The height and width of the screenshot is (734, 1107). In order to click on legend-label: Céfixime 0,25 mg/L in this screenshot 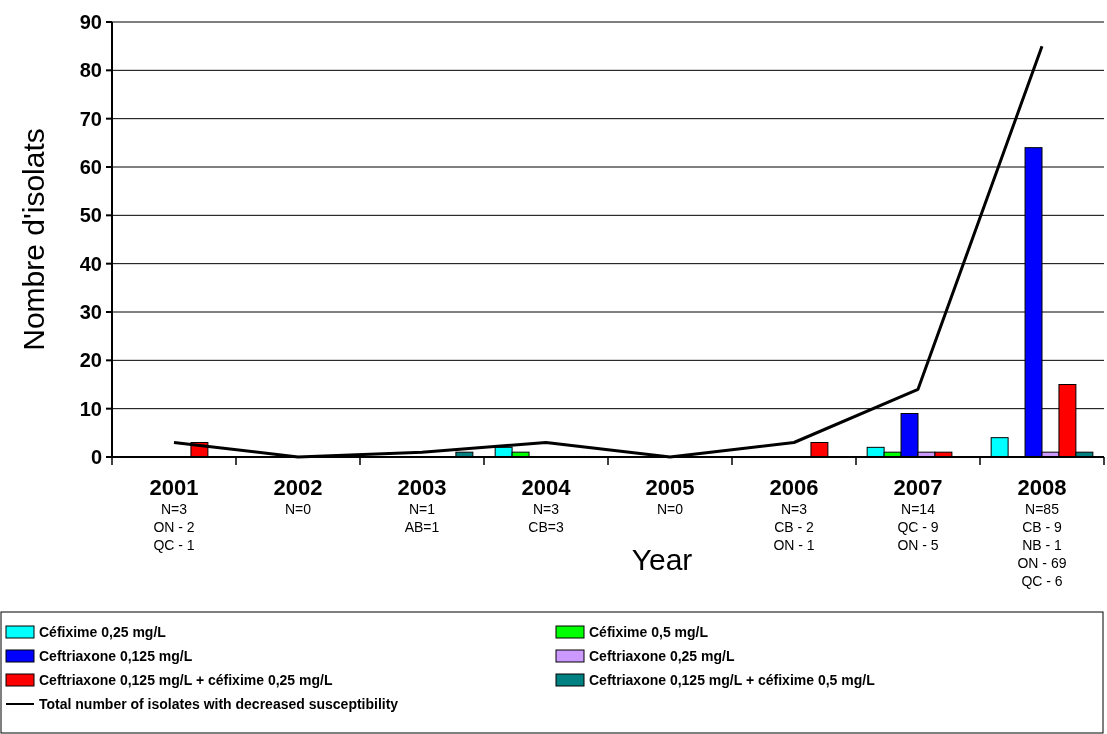, I will do `click(103, 631)`.